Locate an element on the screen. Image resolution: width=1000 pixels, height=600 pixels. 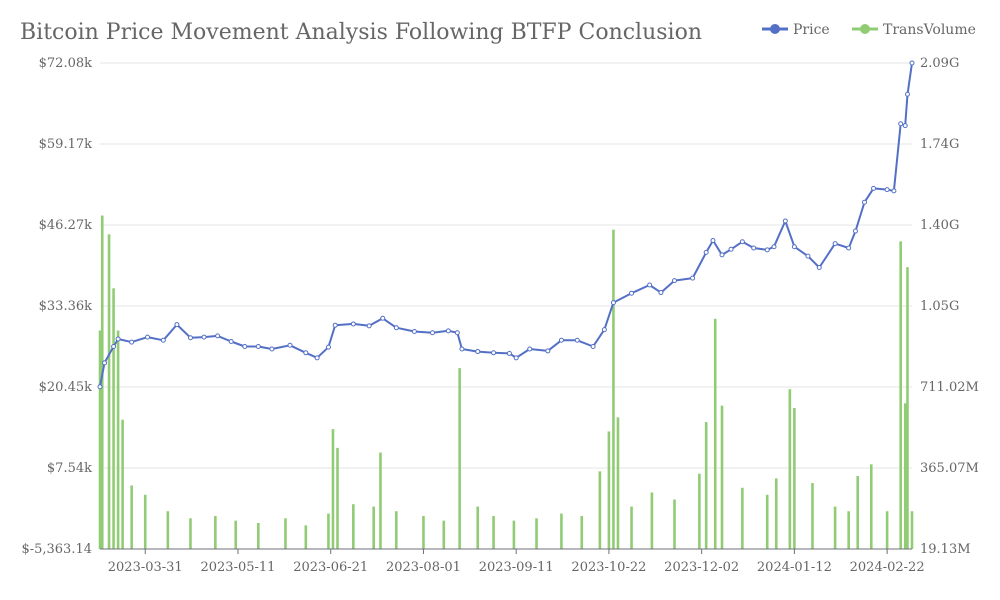
y-right-tick-label: 19.13M is located at coordinates (945, 549).